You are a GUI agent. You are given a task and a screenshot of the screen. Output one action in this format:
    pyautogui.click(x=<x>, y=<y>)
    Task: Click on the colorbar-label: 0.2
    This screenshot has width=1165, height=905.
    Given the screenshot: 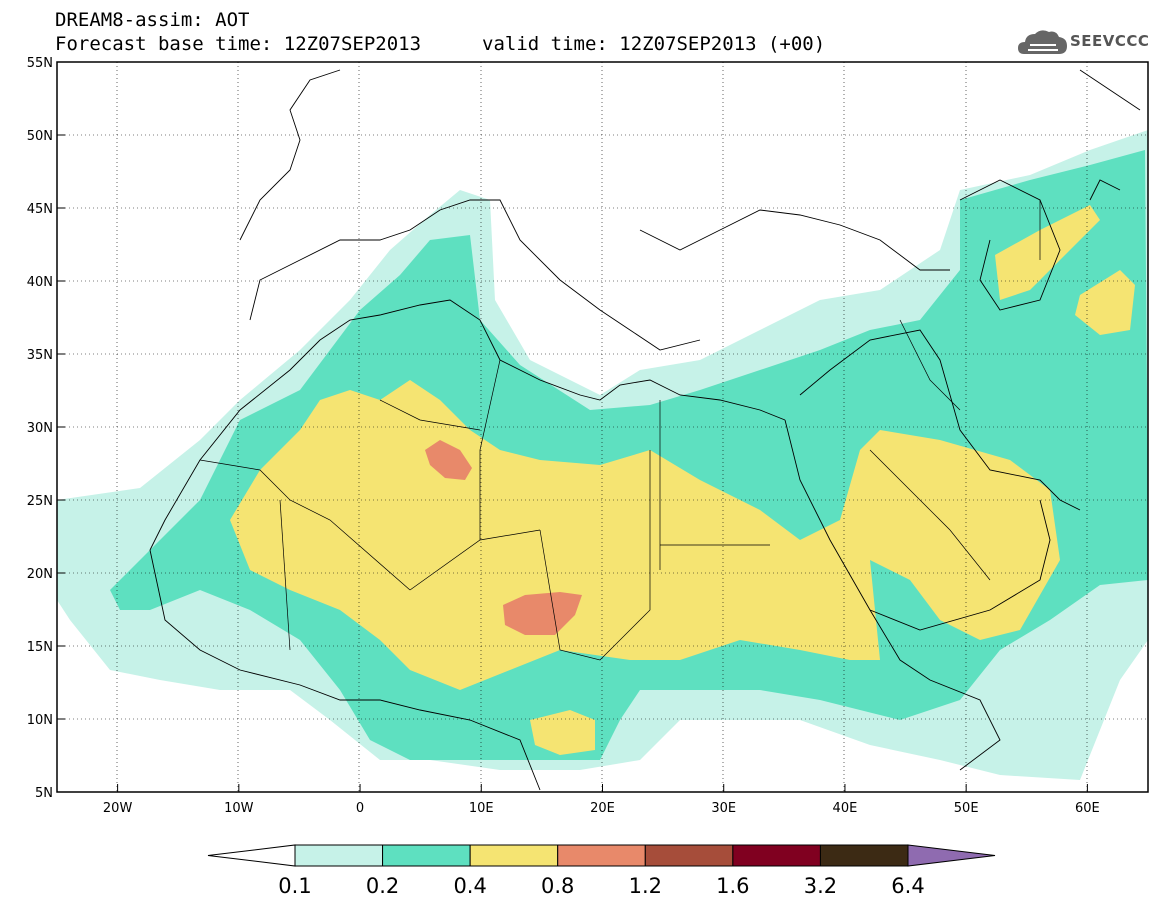 What is the action you would take?
    pyautogui.click(x=382, y=886)
    